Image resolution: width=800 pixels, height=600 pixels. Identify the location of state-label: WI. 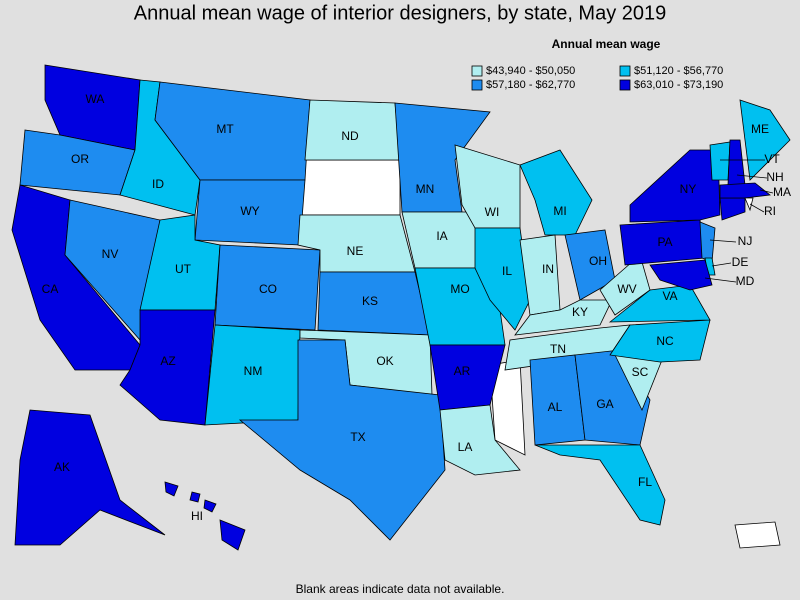
(492, 212).